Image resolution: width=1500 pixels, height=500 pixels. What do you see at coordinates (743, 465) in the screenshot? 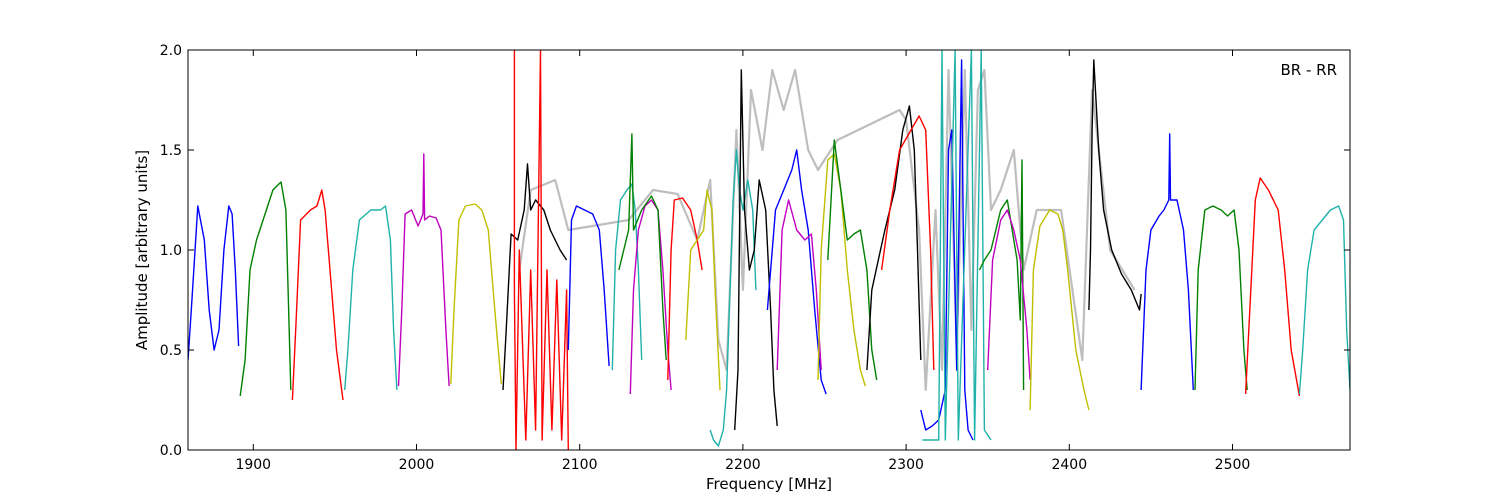
I see `x-tick-label: 2200` at bounding box center [743, 465].